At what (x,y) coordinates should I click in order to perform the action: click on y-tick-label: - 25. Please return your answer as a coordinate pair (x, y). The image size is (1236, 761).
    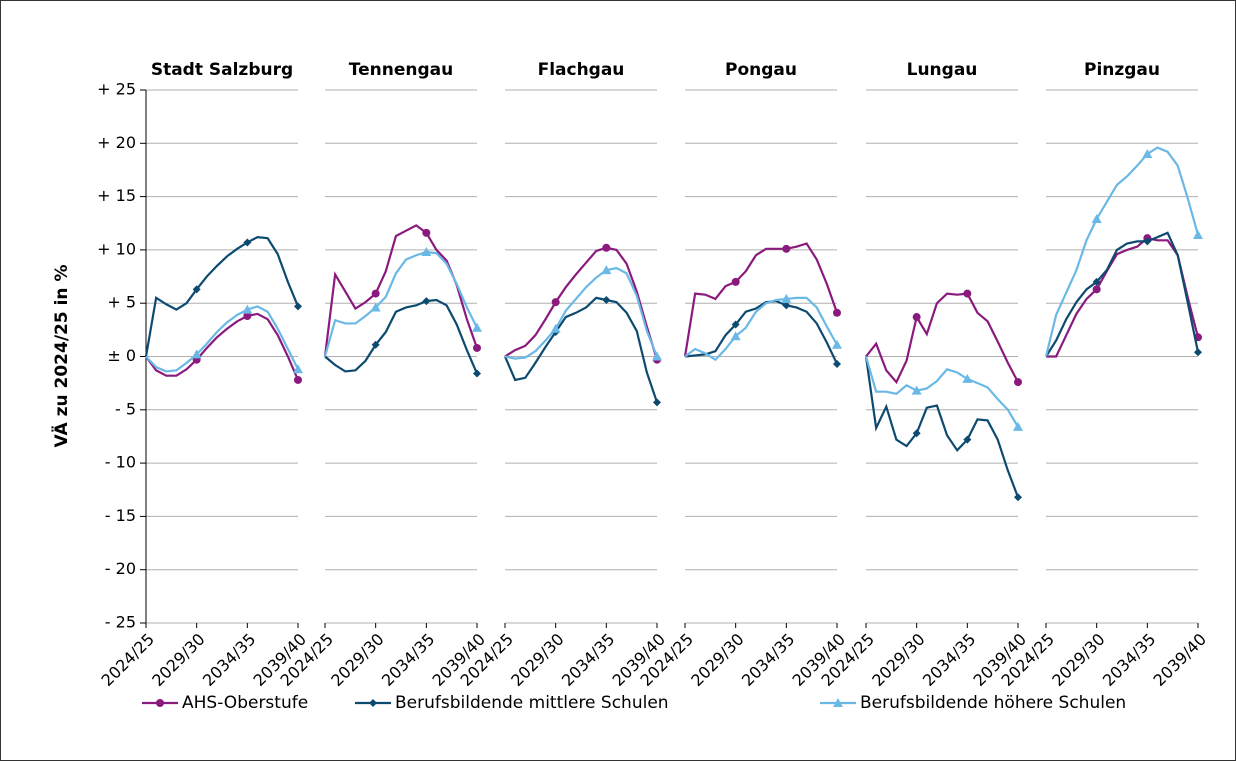
    Looking at the image, I should click on (120, 622).